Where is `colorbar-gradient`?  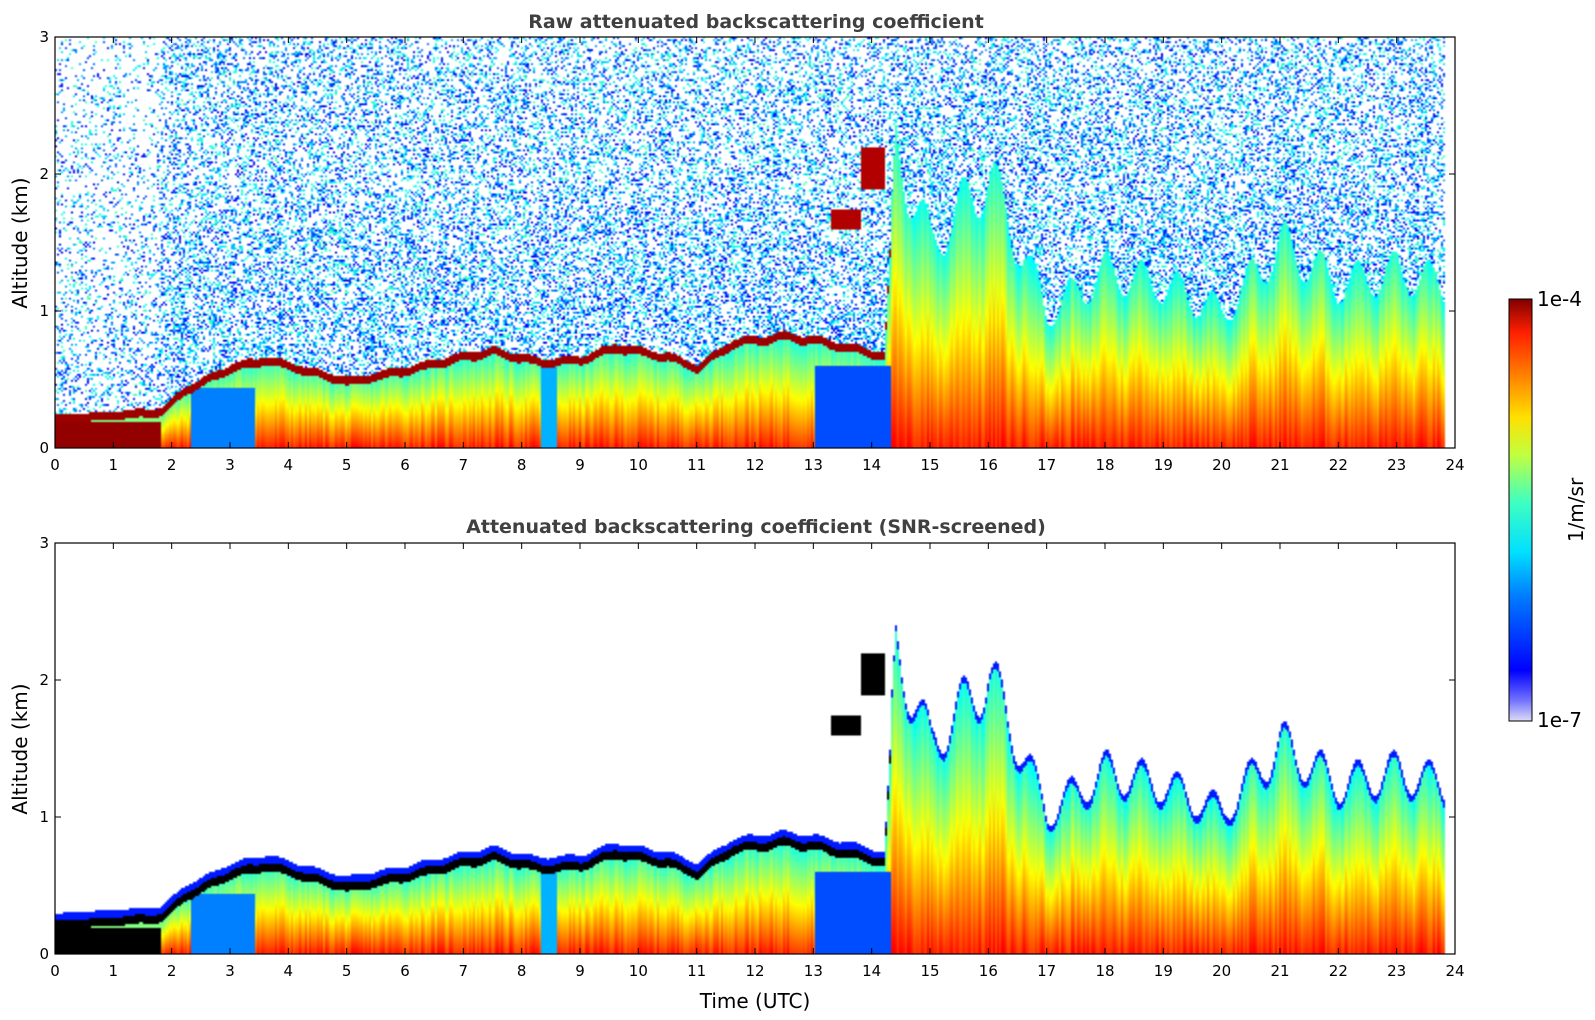
colorbar-gradient is located at coordinates (1520, 510).